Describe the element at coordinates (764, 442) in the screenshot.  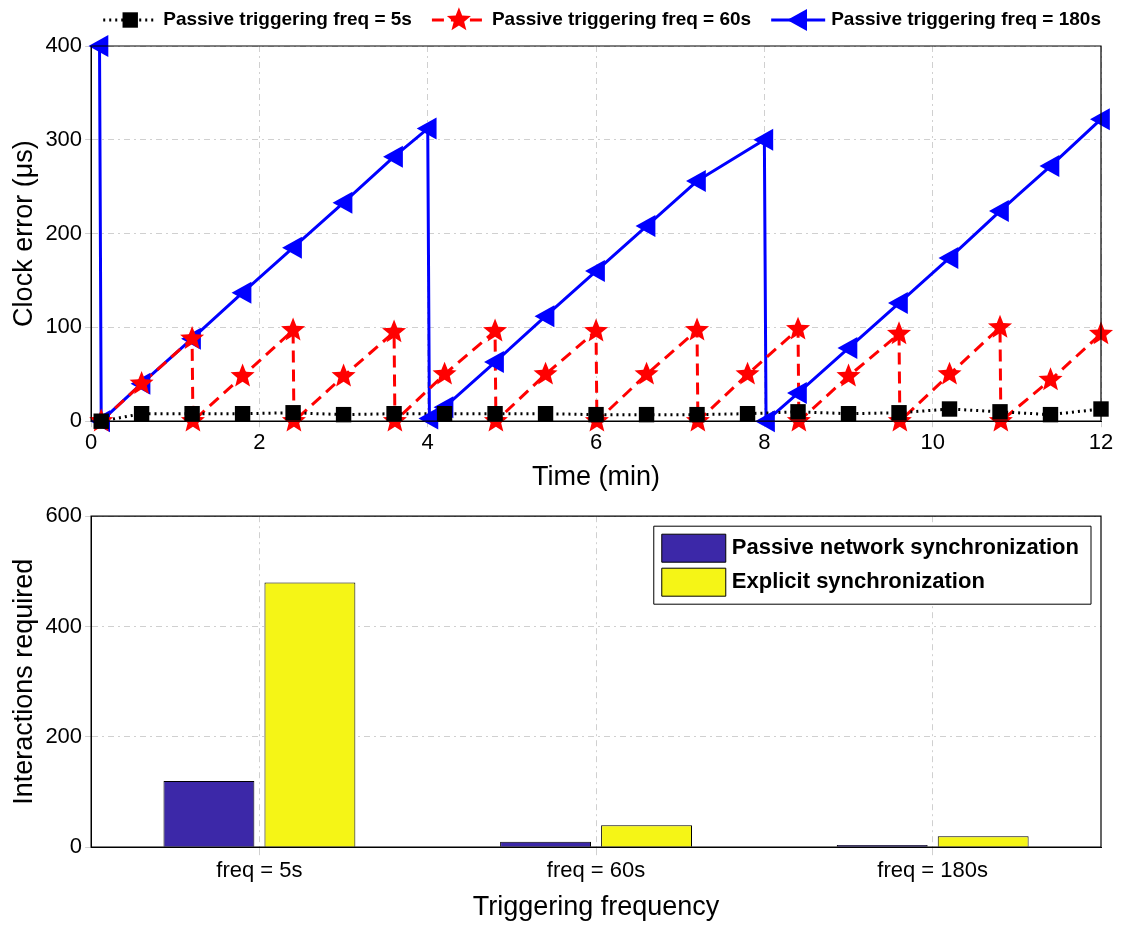
I see `x-tick-label: 8` at that location.